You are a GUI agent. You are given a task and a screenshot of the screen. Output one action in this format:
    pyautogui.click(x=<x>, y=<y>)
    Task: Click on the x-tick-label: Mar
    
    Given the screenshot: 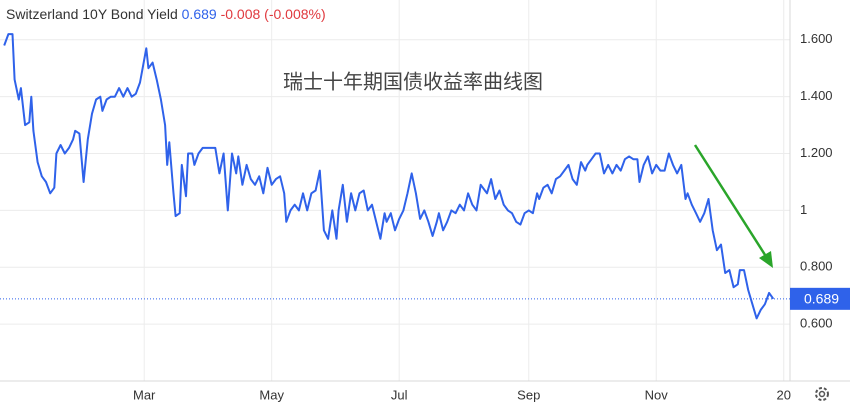 What is the action you would take?
    pyautogui.click(x=144, y=394)
    